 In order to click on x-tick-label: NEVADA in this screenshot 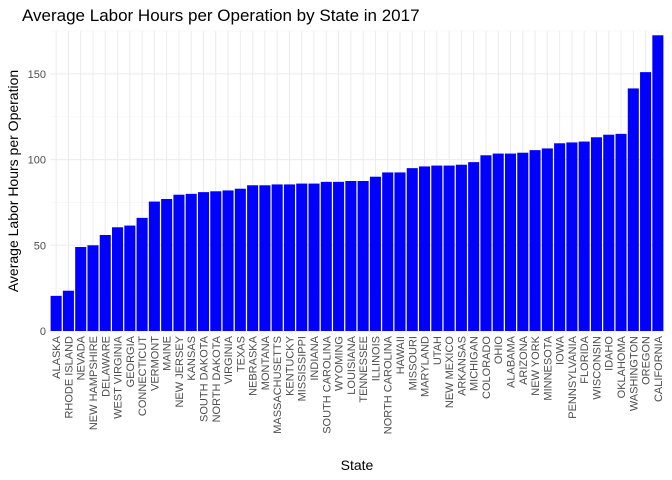, I will do `click(82, 357)`.